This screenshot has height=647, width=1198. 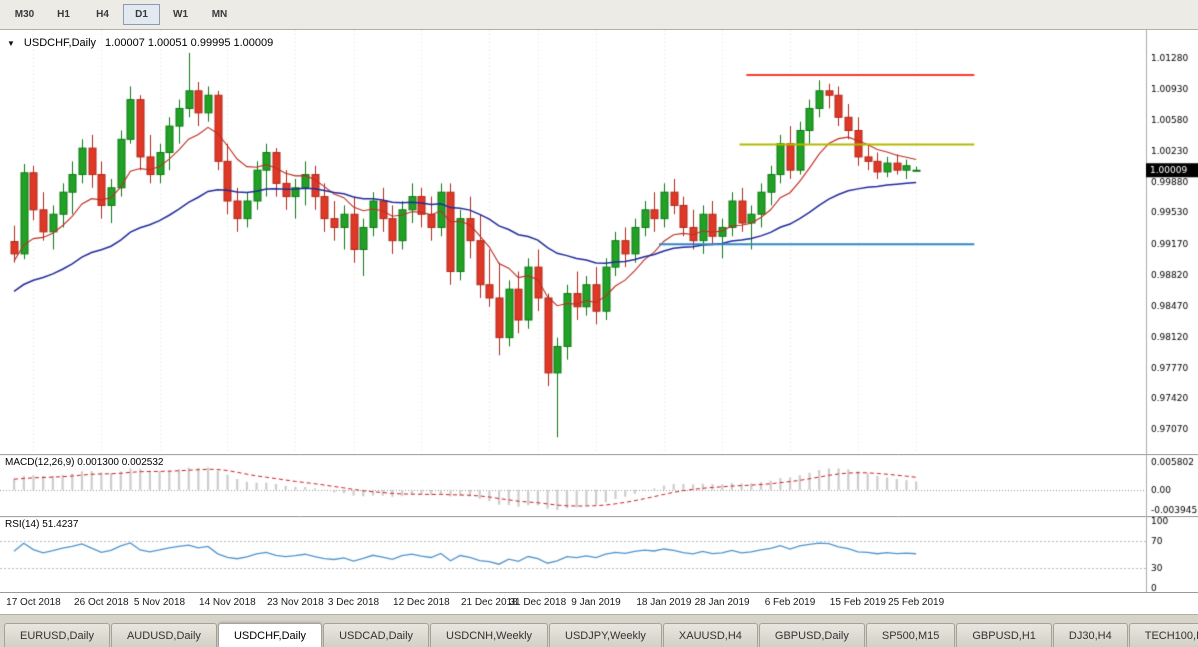 What do you see at coordinates (811, 635) in the screenshot?
I see `tab-gbpusd-daily: GBPUSD,Daily` at bounding box center [811, 635].